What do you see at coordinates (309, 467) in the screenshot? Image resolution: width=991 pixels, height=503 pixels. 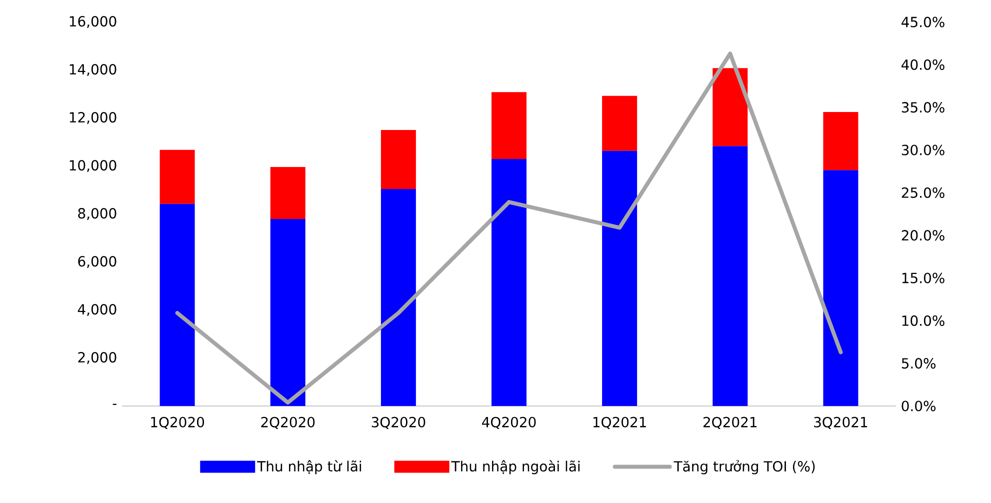 I see `legend-label: Thu nhập từ lãi` at bounding box center [309, 467].